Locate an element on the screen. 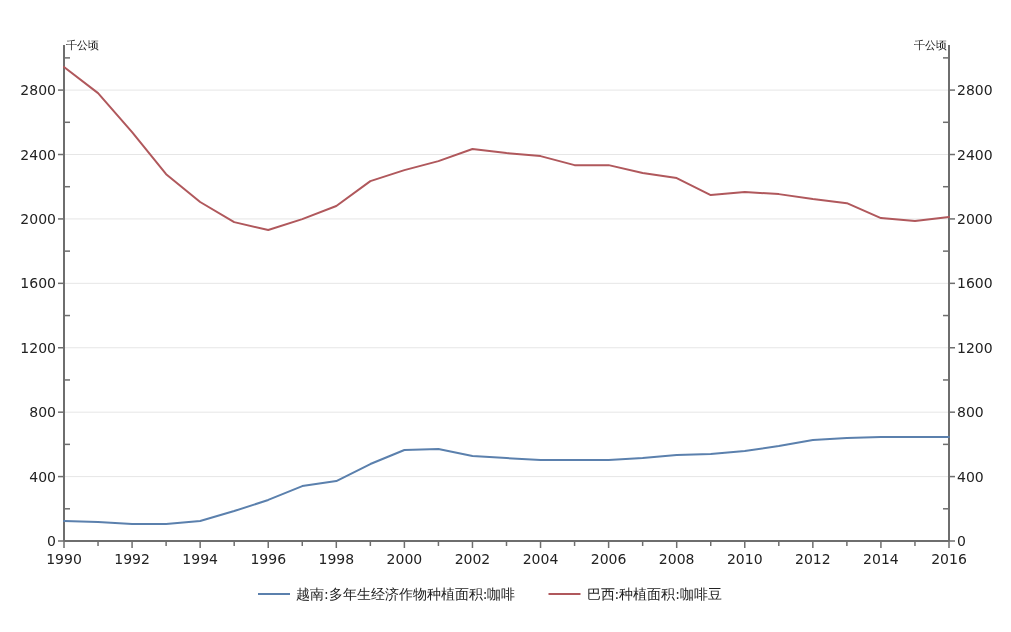 The image size is (1011, 632). x-tick-label: 1990 is located at coordinates (64, 559).